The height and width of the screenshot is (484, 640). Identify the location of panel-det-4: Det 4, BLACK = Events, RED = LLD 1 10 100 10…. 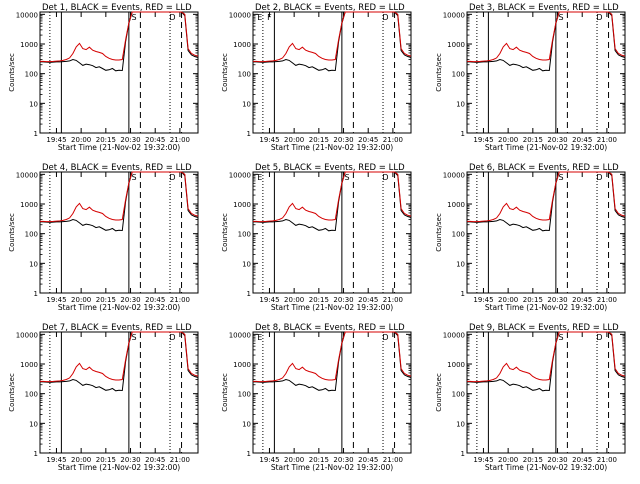
(103, 237).